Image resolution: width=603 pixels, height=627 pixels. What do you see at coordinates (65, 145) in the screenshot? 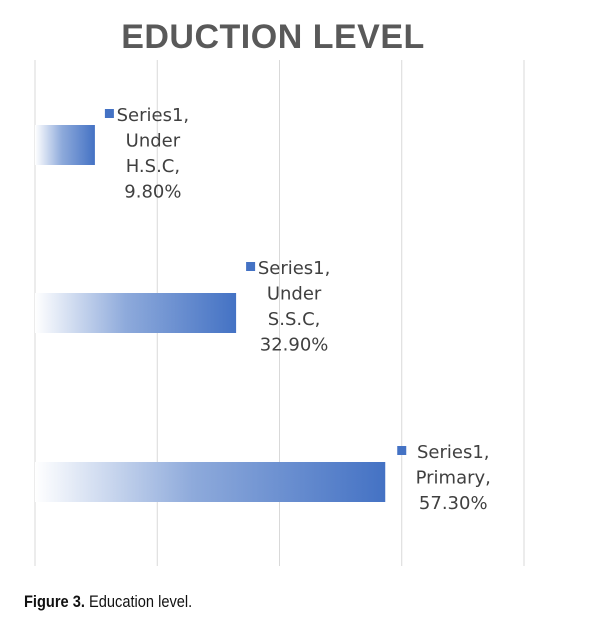
I see `bar-under-h-s-c` at bounding box center [65, 145].